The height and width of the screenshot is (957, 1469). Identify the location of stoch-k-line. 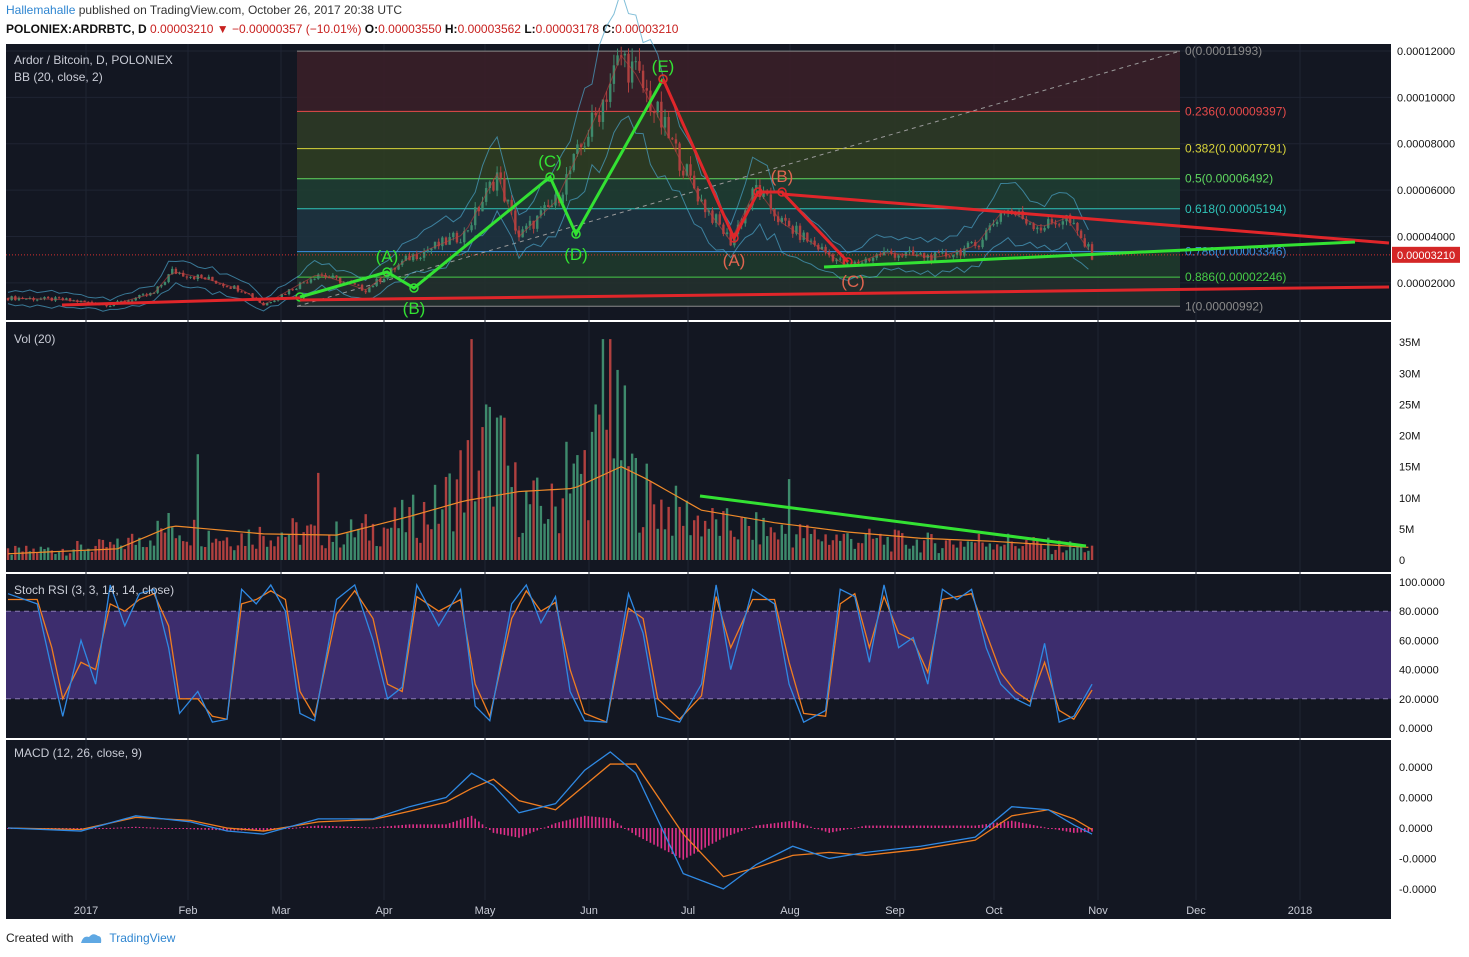
(550, 653).